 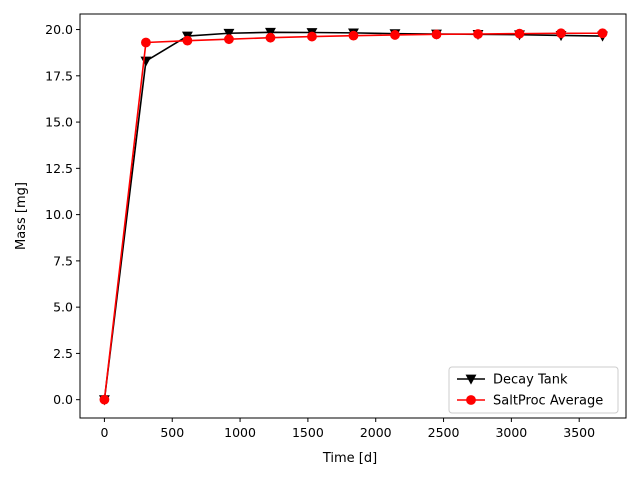 I want to click on legend-entry: Decay Tank, so click(x=512, y=380).